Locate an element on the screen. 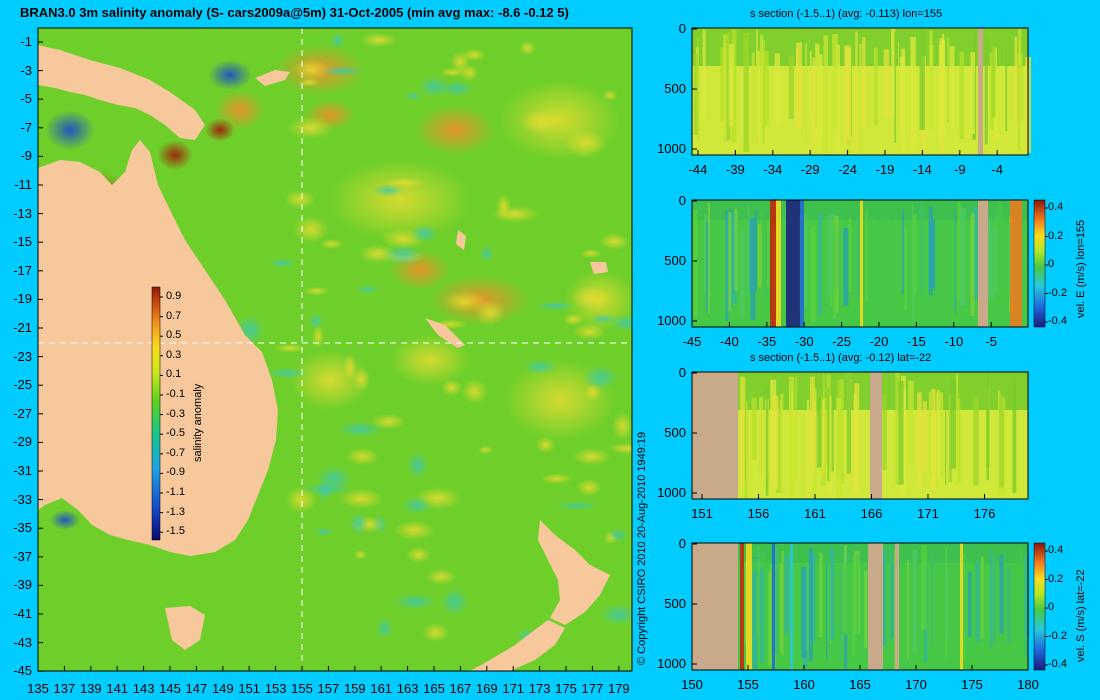  lon-tick-label: 165 is located at coordinates (434, 688).